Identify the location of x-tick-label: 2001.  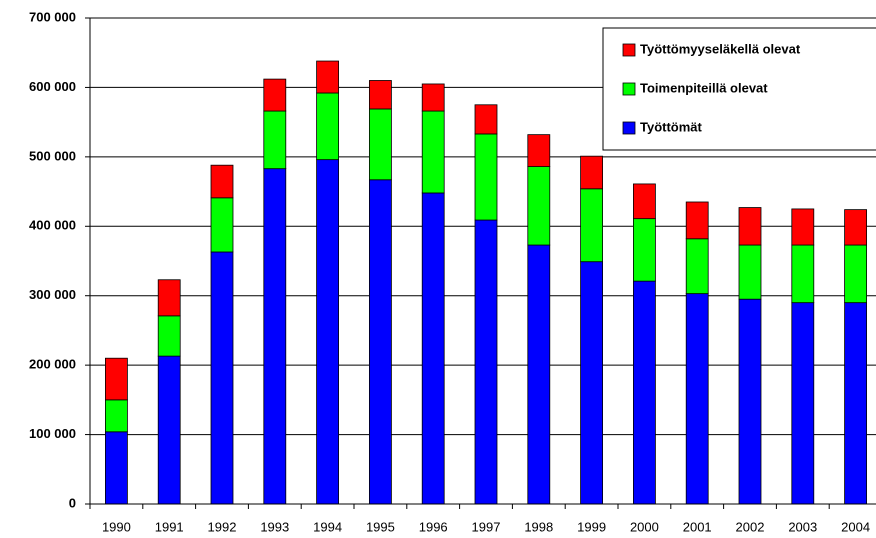
(697, 526).